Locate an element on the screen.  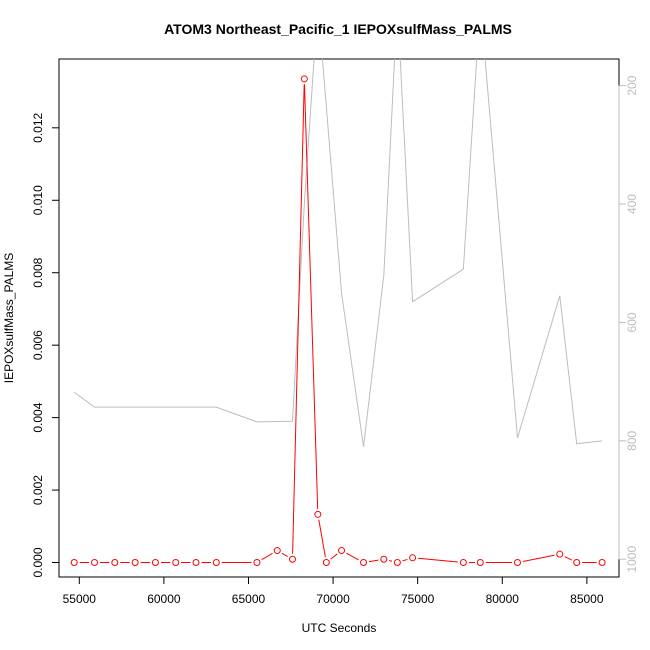
y-axis-right: 200 400 600 800 1000 is located at coordinates (628, 324).